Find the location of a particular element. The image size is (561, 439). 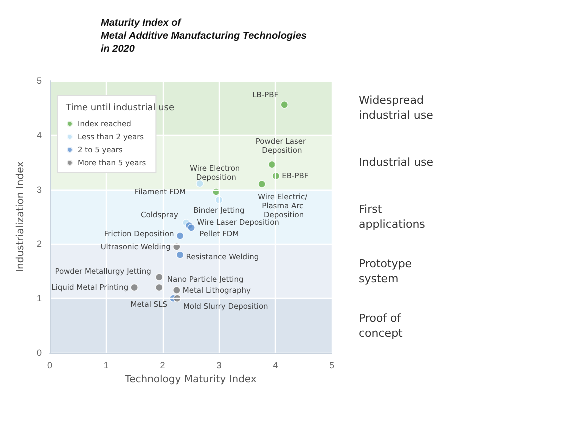

x-tick-label: 0 is located at coordinates (50, 365).